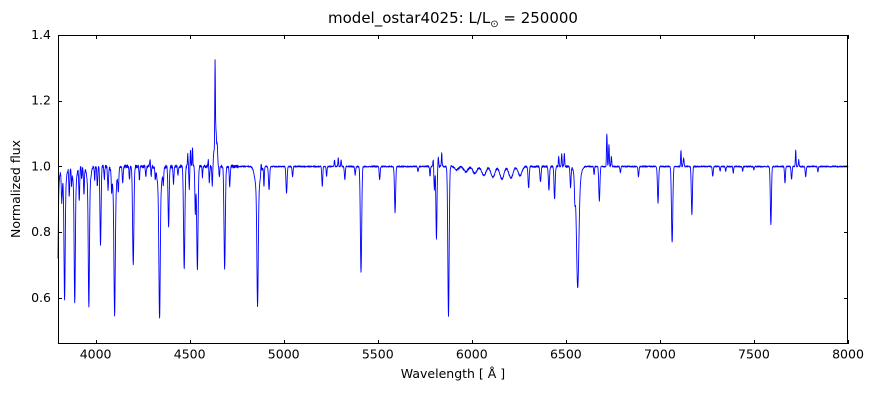 This screenshot has height=400, width=880. I want to click on chart-title-main: model_ostar4025: L/L, so click(409, 18).